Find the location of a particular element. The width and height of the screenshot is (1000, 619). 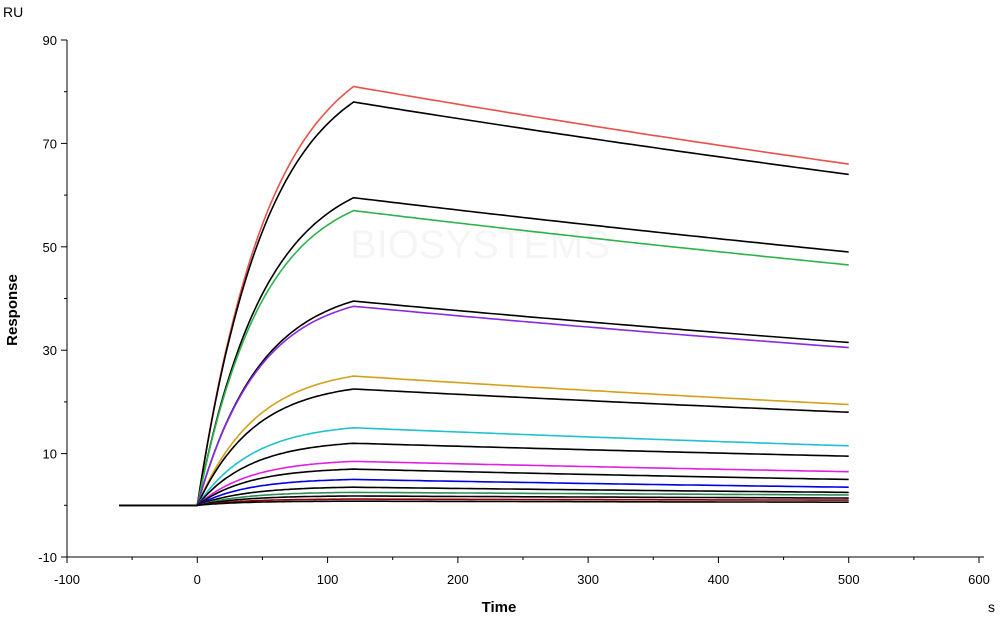

y-tick-label: -10 is located at coordinates (47, 557).